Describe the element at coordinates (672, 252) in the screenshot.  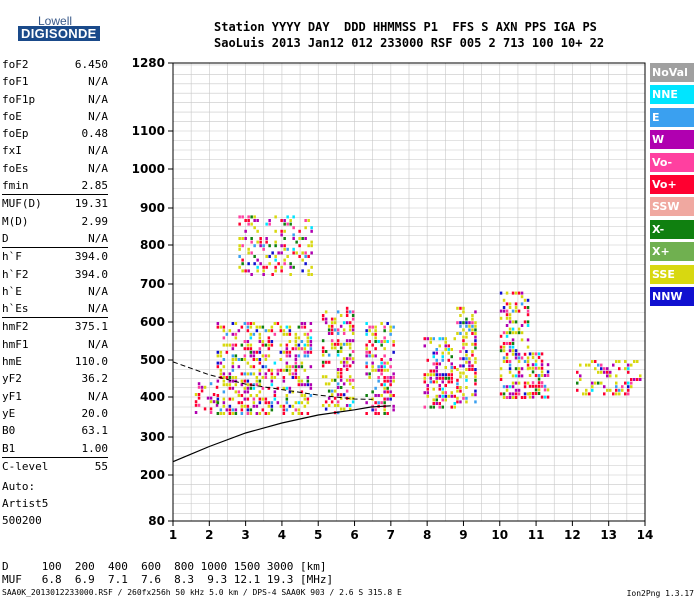
I see `legend-item: X+` at that location.